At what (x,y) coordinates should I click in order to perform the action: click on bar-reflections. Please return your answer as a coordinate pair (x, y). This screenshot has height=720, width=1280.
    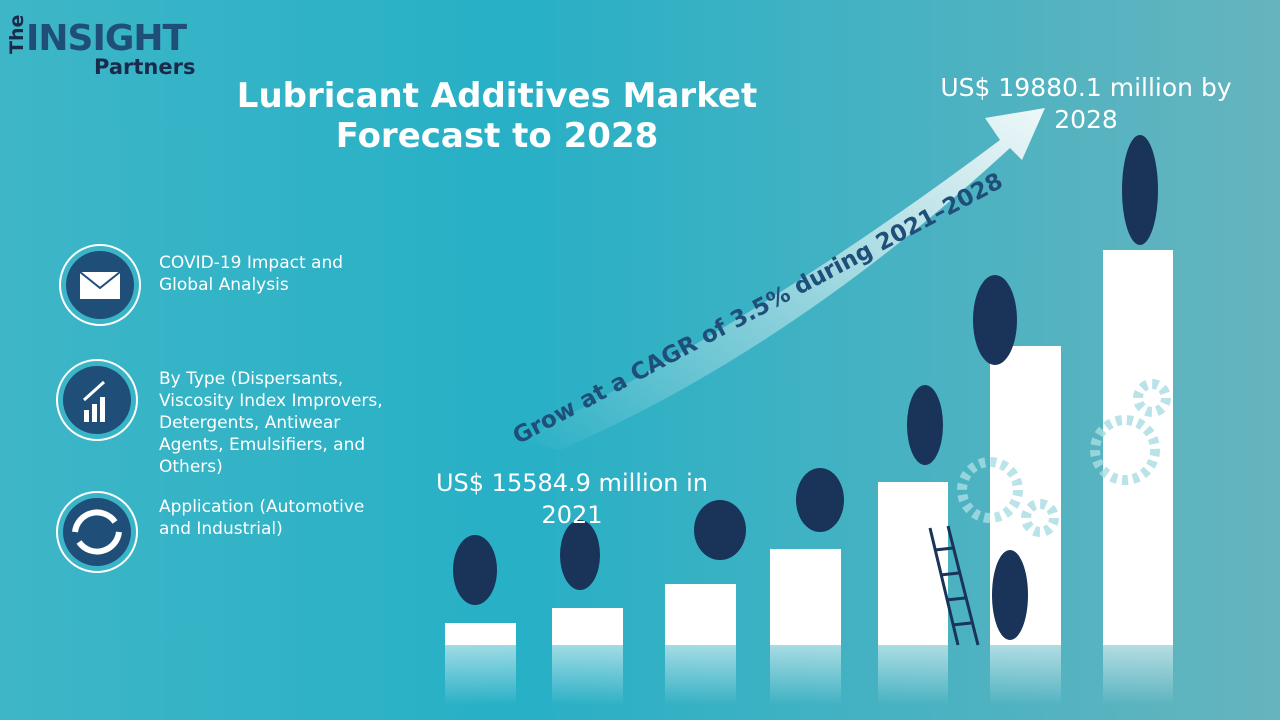
    Looking at the image, I should click on (809, 675).